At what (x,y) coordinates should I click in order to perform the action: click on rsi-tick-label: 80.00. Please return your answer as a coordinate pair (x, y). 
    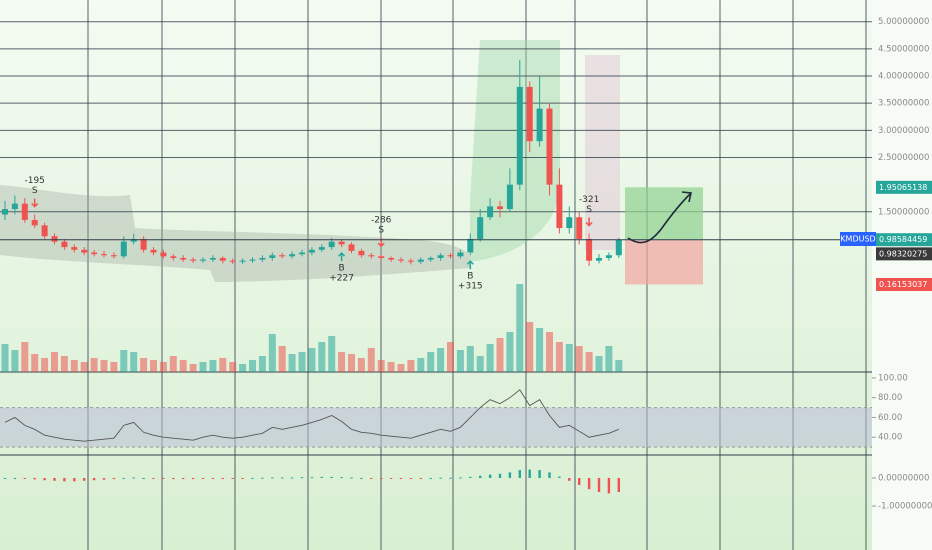
    Looking at the image, I should click on (890, 398).